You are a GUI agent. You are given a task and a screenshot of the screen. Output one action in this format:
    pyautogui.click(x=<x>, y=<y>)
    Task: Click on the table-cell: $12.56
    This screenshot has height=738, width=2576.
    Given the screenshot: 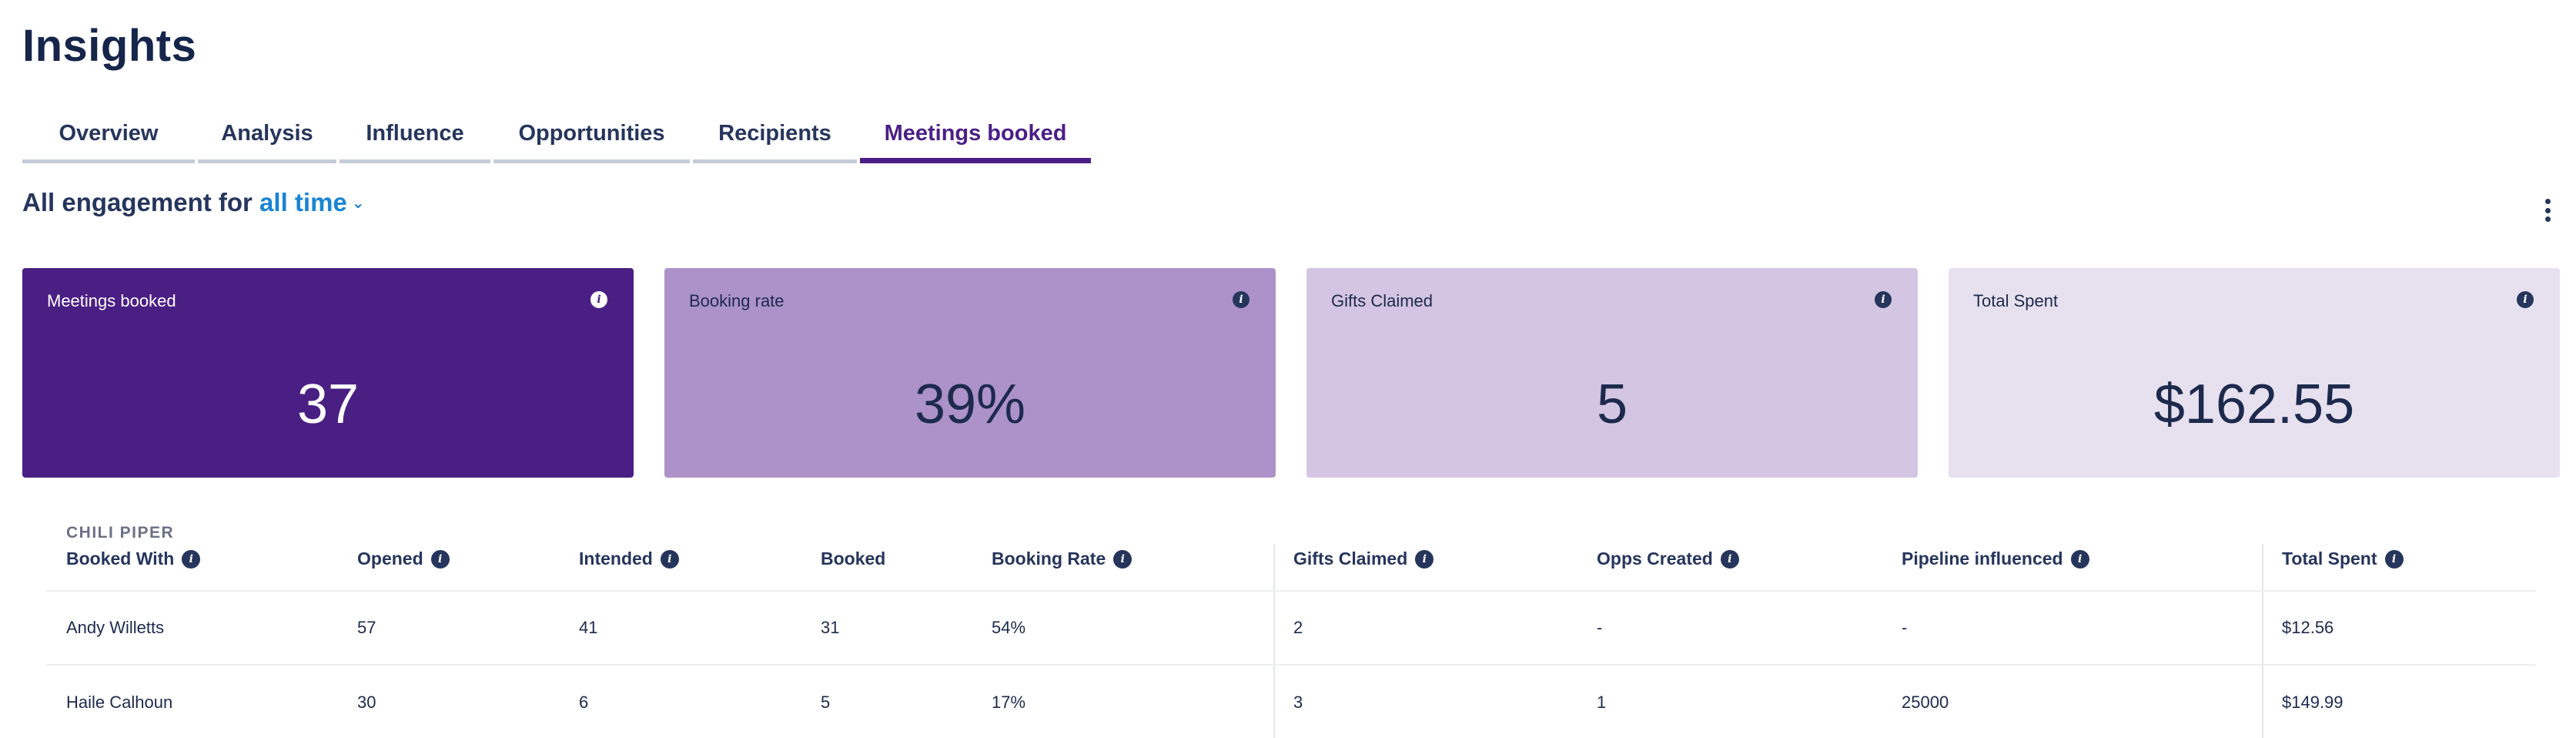 What is the action you would take?
    pyautogui.click(x=2308, y=627)
    